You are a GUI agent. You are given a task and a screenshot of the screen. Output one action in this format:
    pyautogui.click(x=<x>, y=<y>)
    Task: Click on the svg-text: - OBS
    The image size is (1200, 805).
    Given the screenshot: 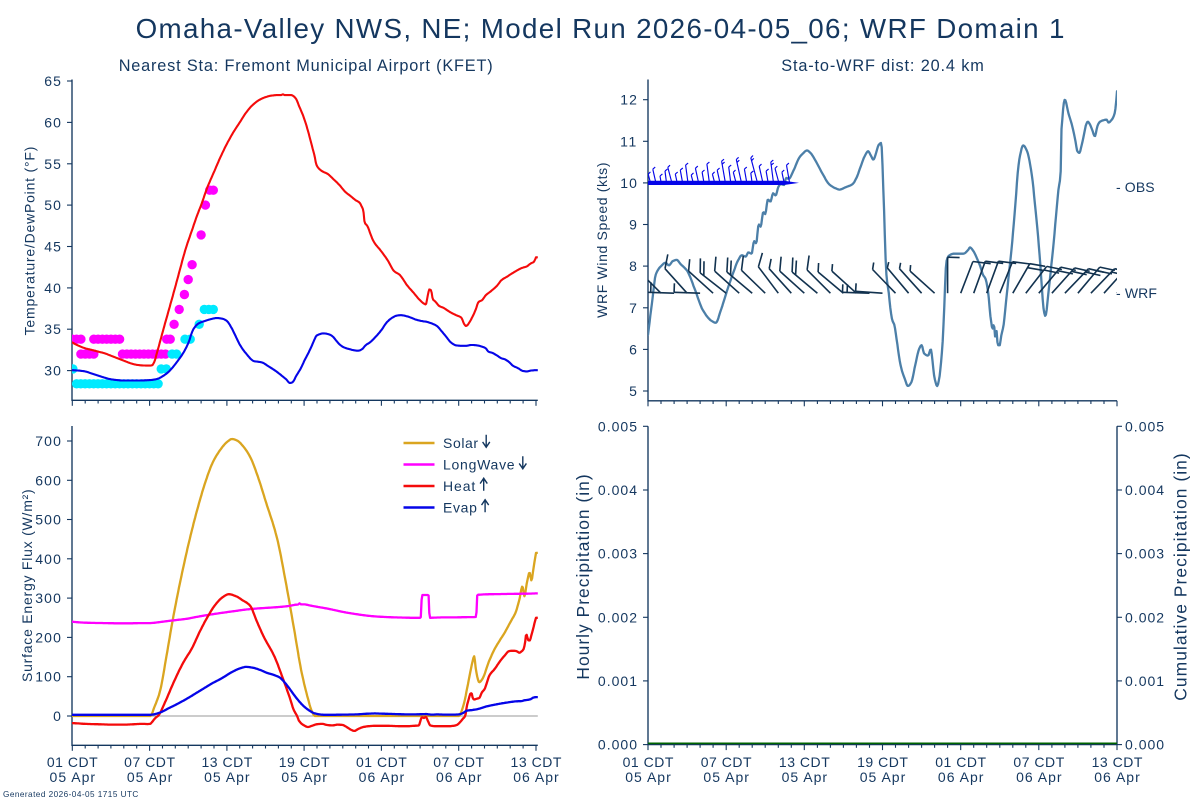 What is the action you would take?
    pyautogui.click(x=1135, y=187)
    